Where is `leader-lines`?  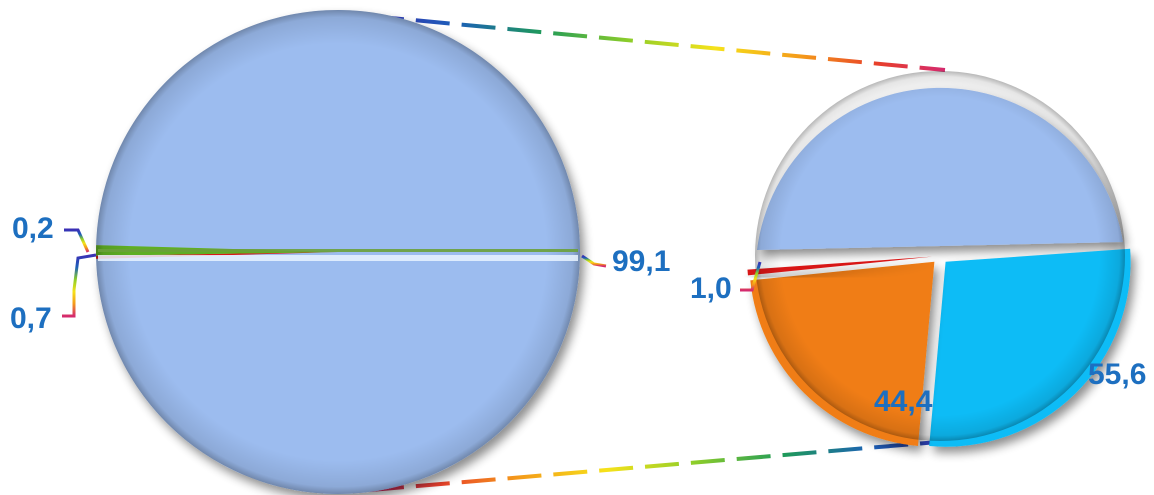 leader-lines is located at coordinates (412, 273).